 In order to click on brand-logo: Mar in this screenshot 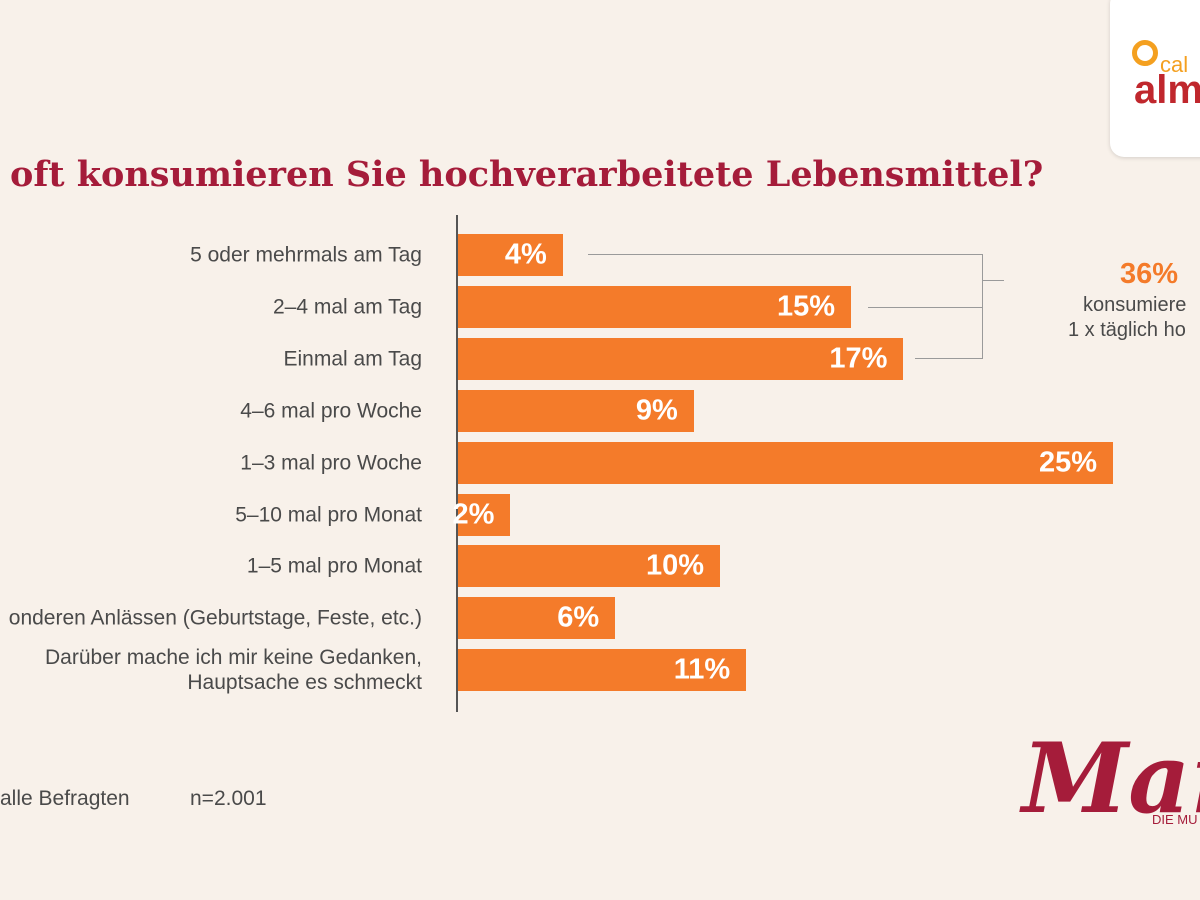, I will do `click(1111, 778)`.